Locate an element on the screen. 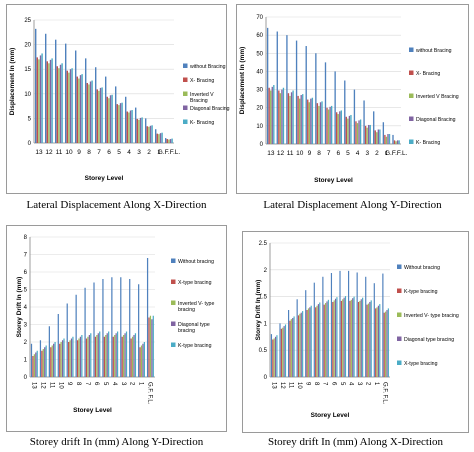  x-tick-label: 6 is located at coordinates (339, 153).